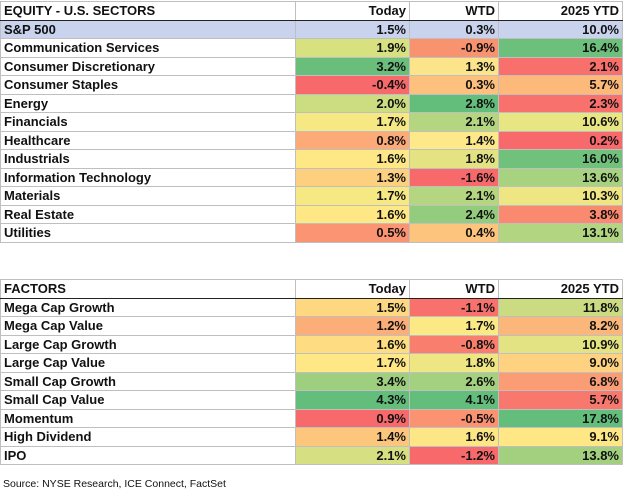 The height and width of the screenshot is (496, 624). What do you see at coordinates (454, 418) in the screenshot?
I see `wtd-value: -0.5%` at bounding box center [454, 418].